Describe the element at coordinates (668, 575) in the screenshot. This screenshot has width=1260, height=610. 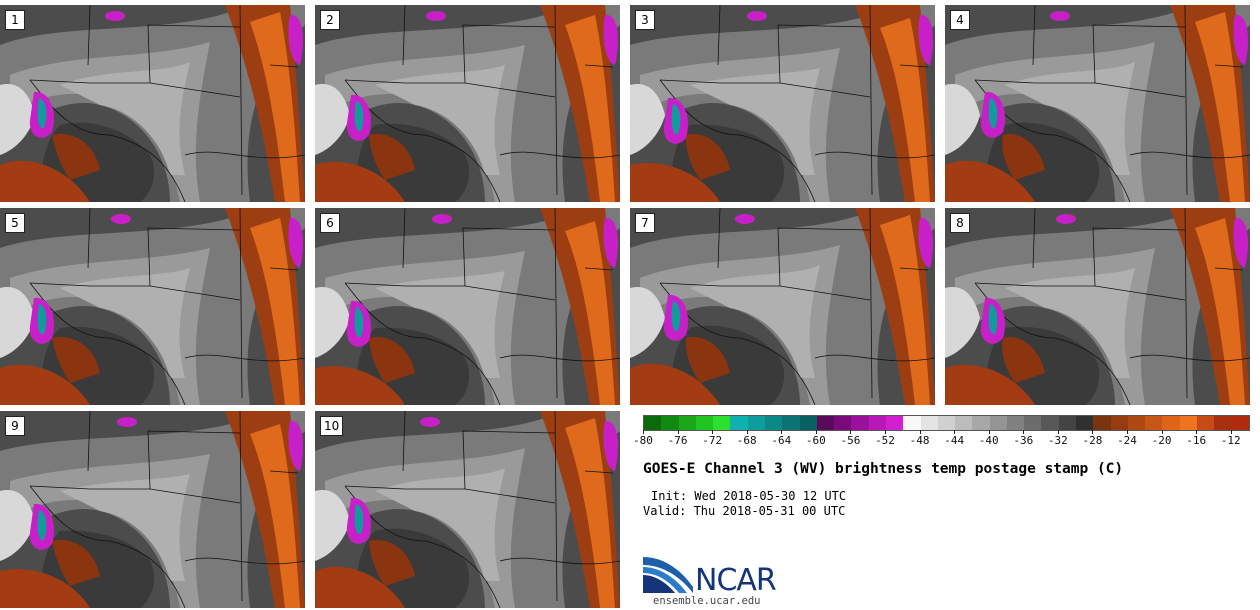
I see `ncar-logo-icon` at that location.